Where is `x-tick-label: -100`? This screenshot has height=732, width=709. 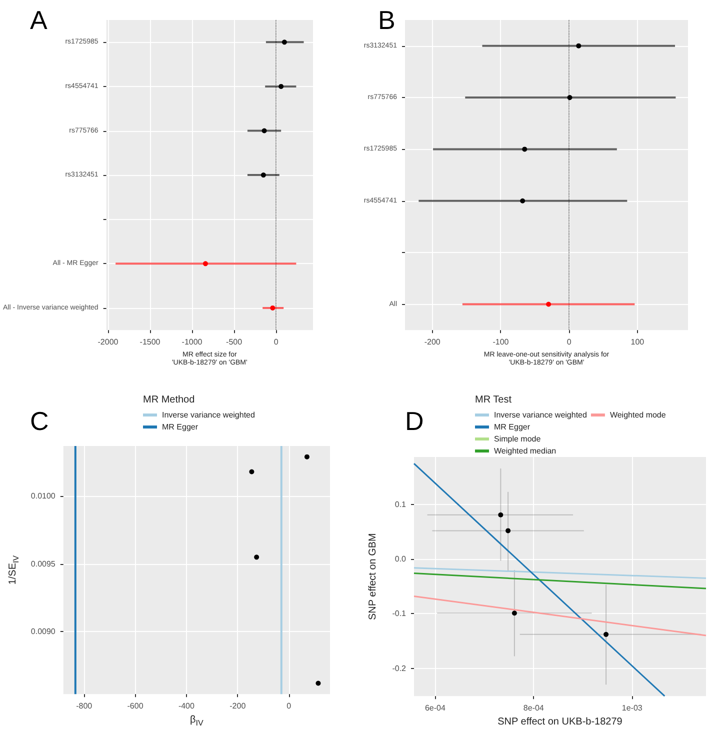 x-tick-label: -100 is located at coordinates (501, 342).